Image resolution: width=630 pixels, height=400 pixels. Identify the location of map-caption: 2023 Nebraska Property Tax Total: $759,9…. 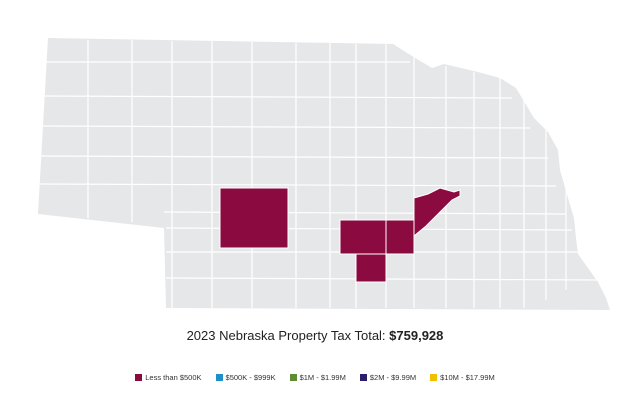
(315, 335).